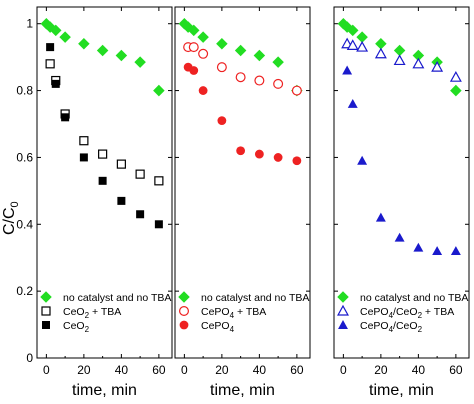  I want to click on legend-label: CePO4/CeO2 + TBA, so click(407, 313).